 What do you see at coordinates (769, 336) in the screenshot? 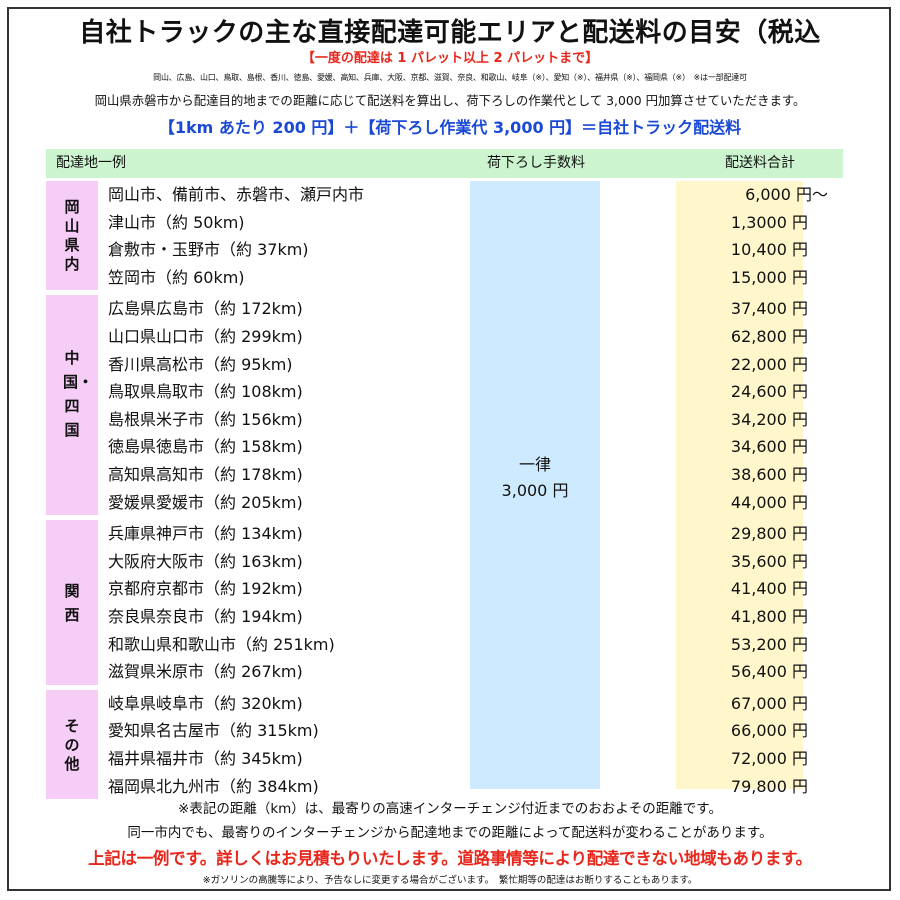
I see `price-cell: 62,800 円` at bounding box center [769, 336].